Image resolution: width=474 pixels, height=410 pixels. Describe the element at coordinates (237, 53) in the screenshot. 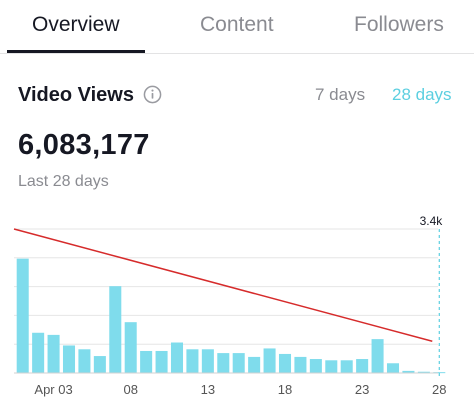

I see `tab-divider` at that location.